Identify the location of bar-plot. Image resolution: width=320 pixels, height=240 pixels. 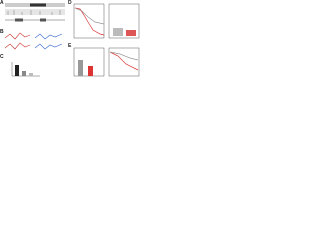
(25, 69).